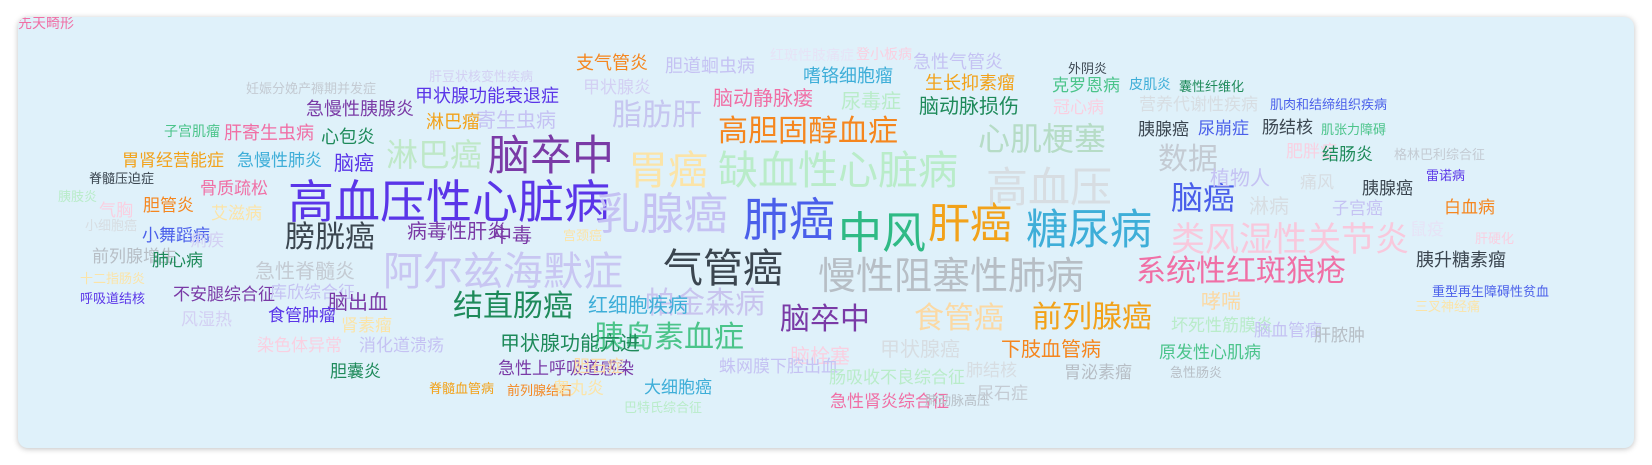 Image resolution: width=1652 pixels, height=465 pixels. What do you see at coordinates (889, 402) in the screenshot?
I see `word-cloud-term: 急性肾炎综合征` at bounding box center [889, 402].